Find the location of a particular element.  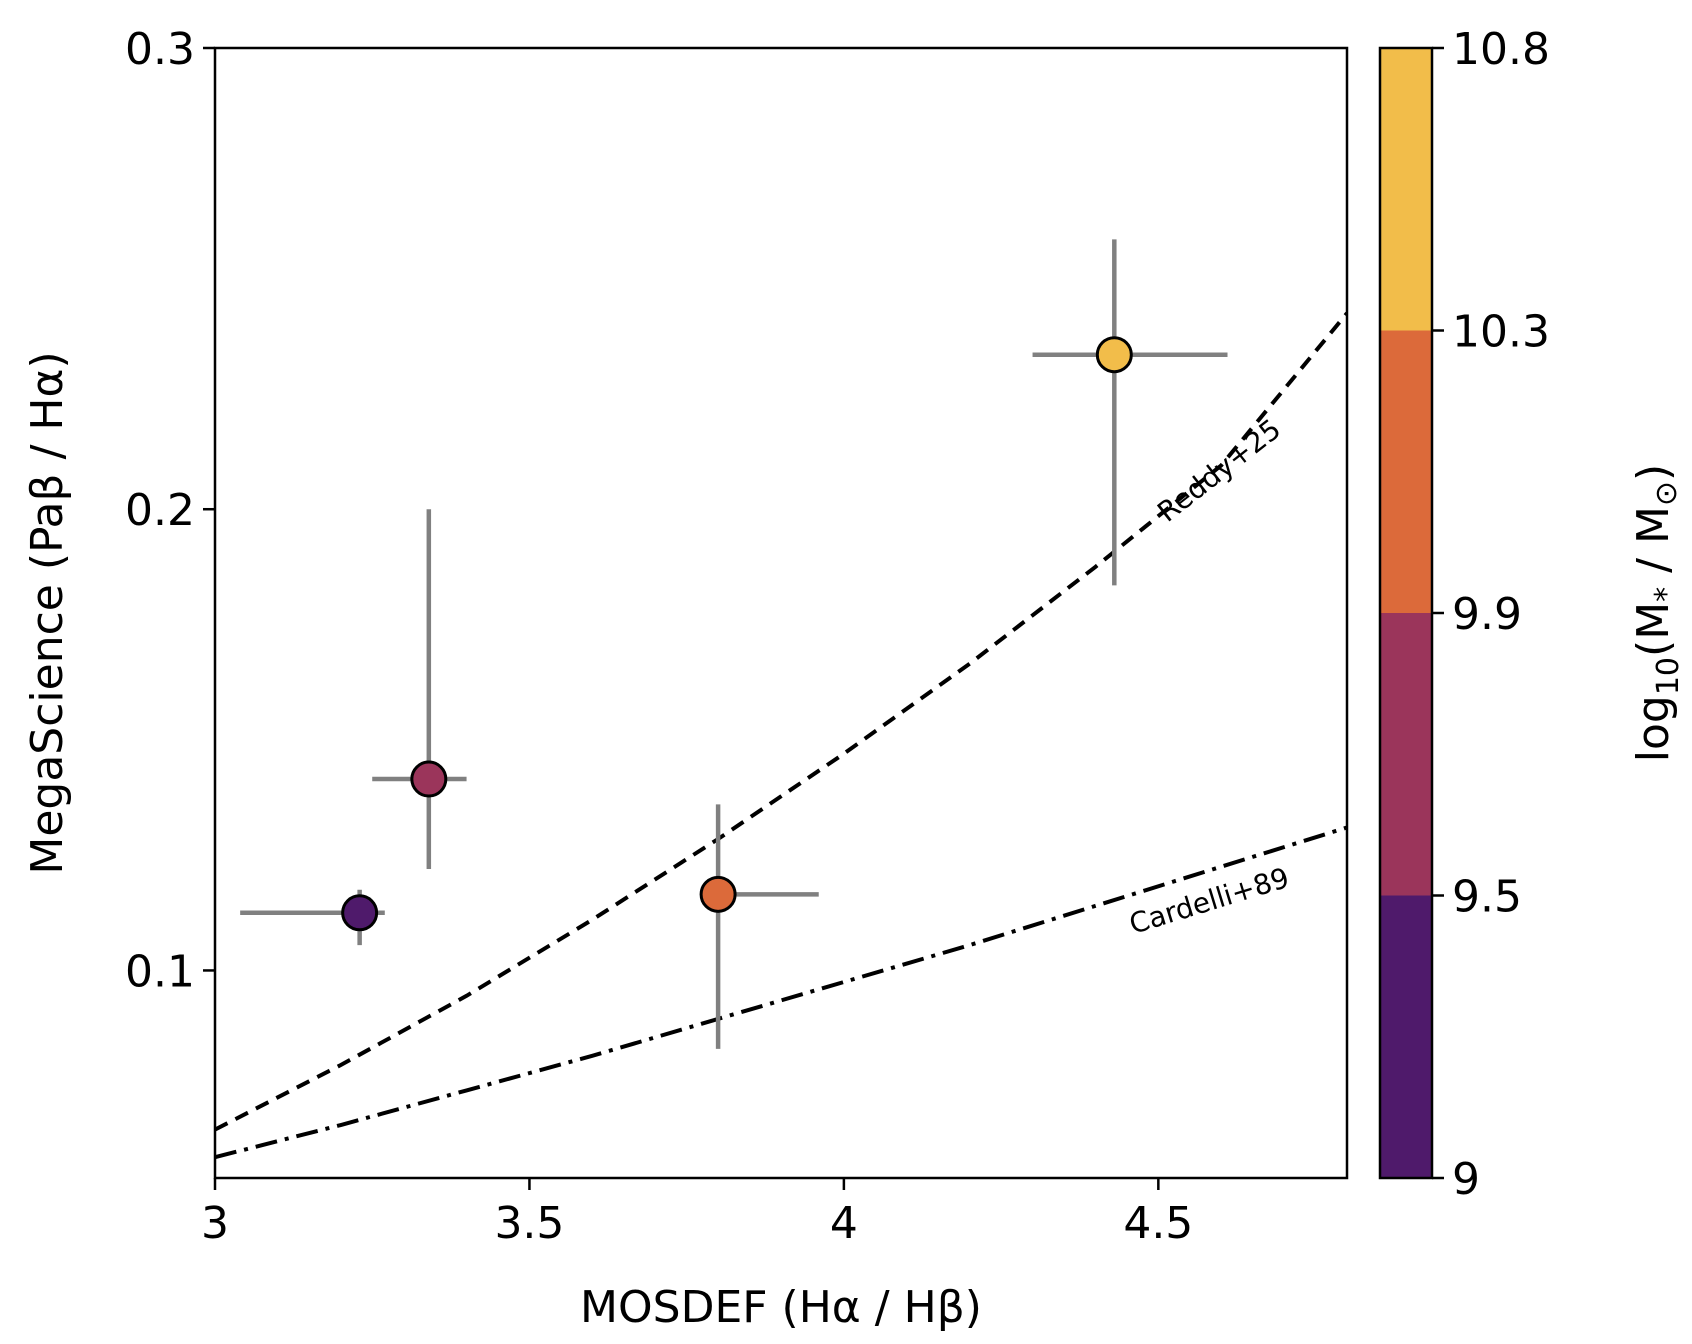

curve-label-reddy: Reddy+25 is located at coordinates (1219, 470).